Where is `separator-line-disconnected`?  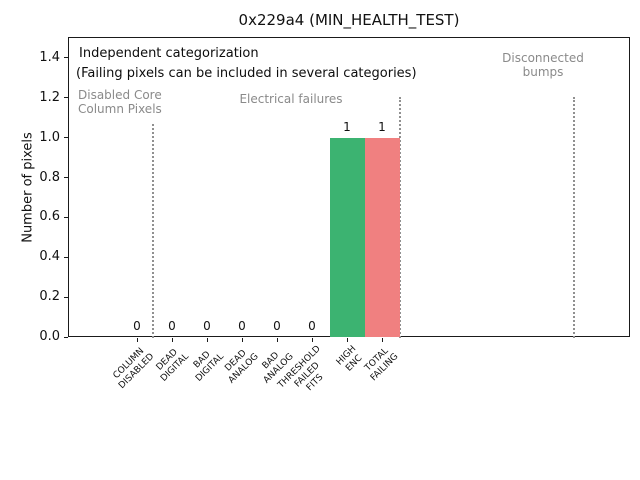 separator-line-disconnected is located at coordinates (574, 217).